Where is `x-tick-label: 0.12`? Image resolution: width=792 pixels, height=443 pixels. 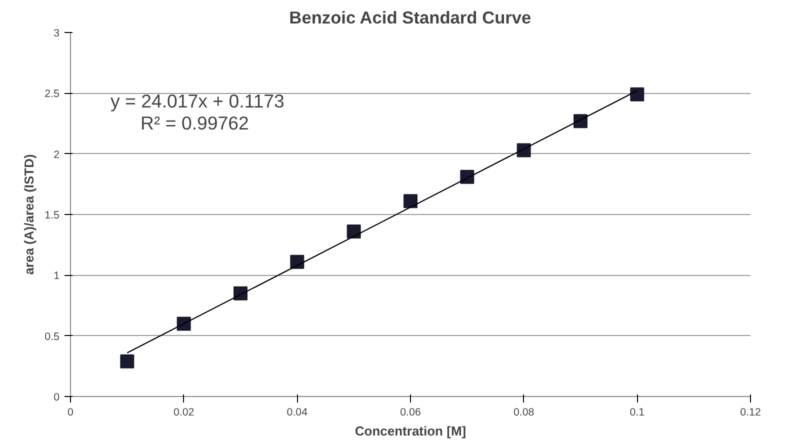 x-tick-label: 0.12 is located at coordinates (750, 412).